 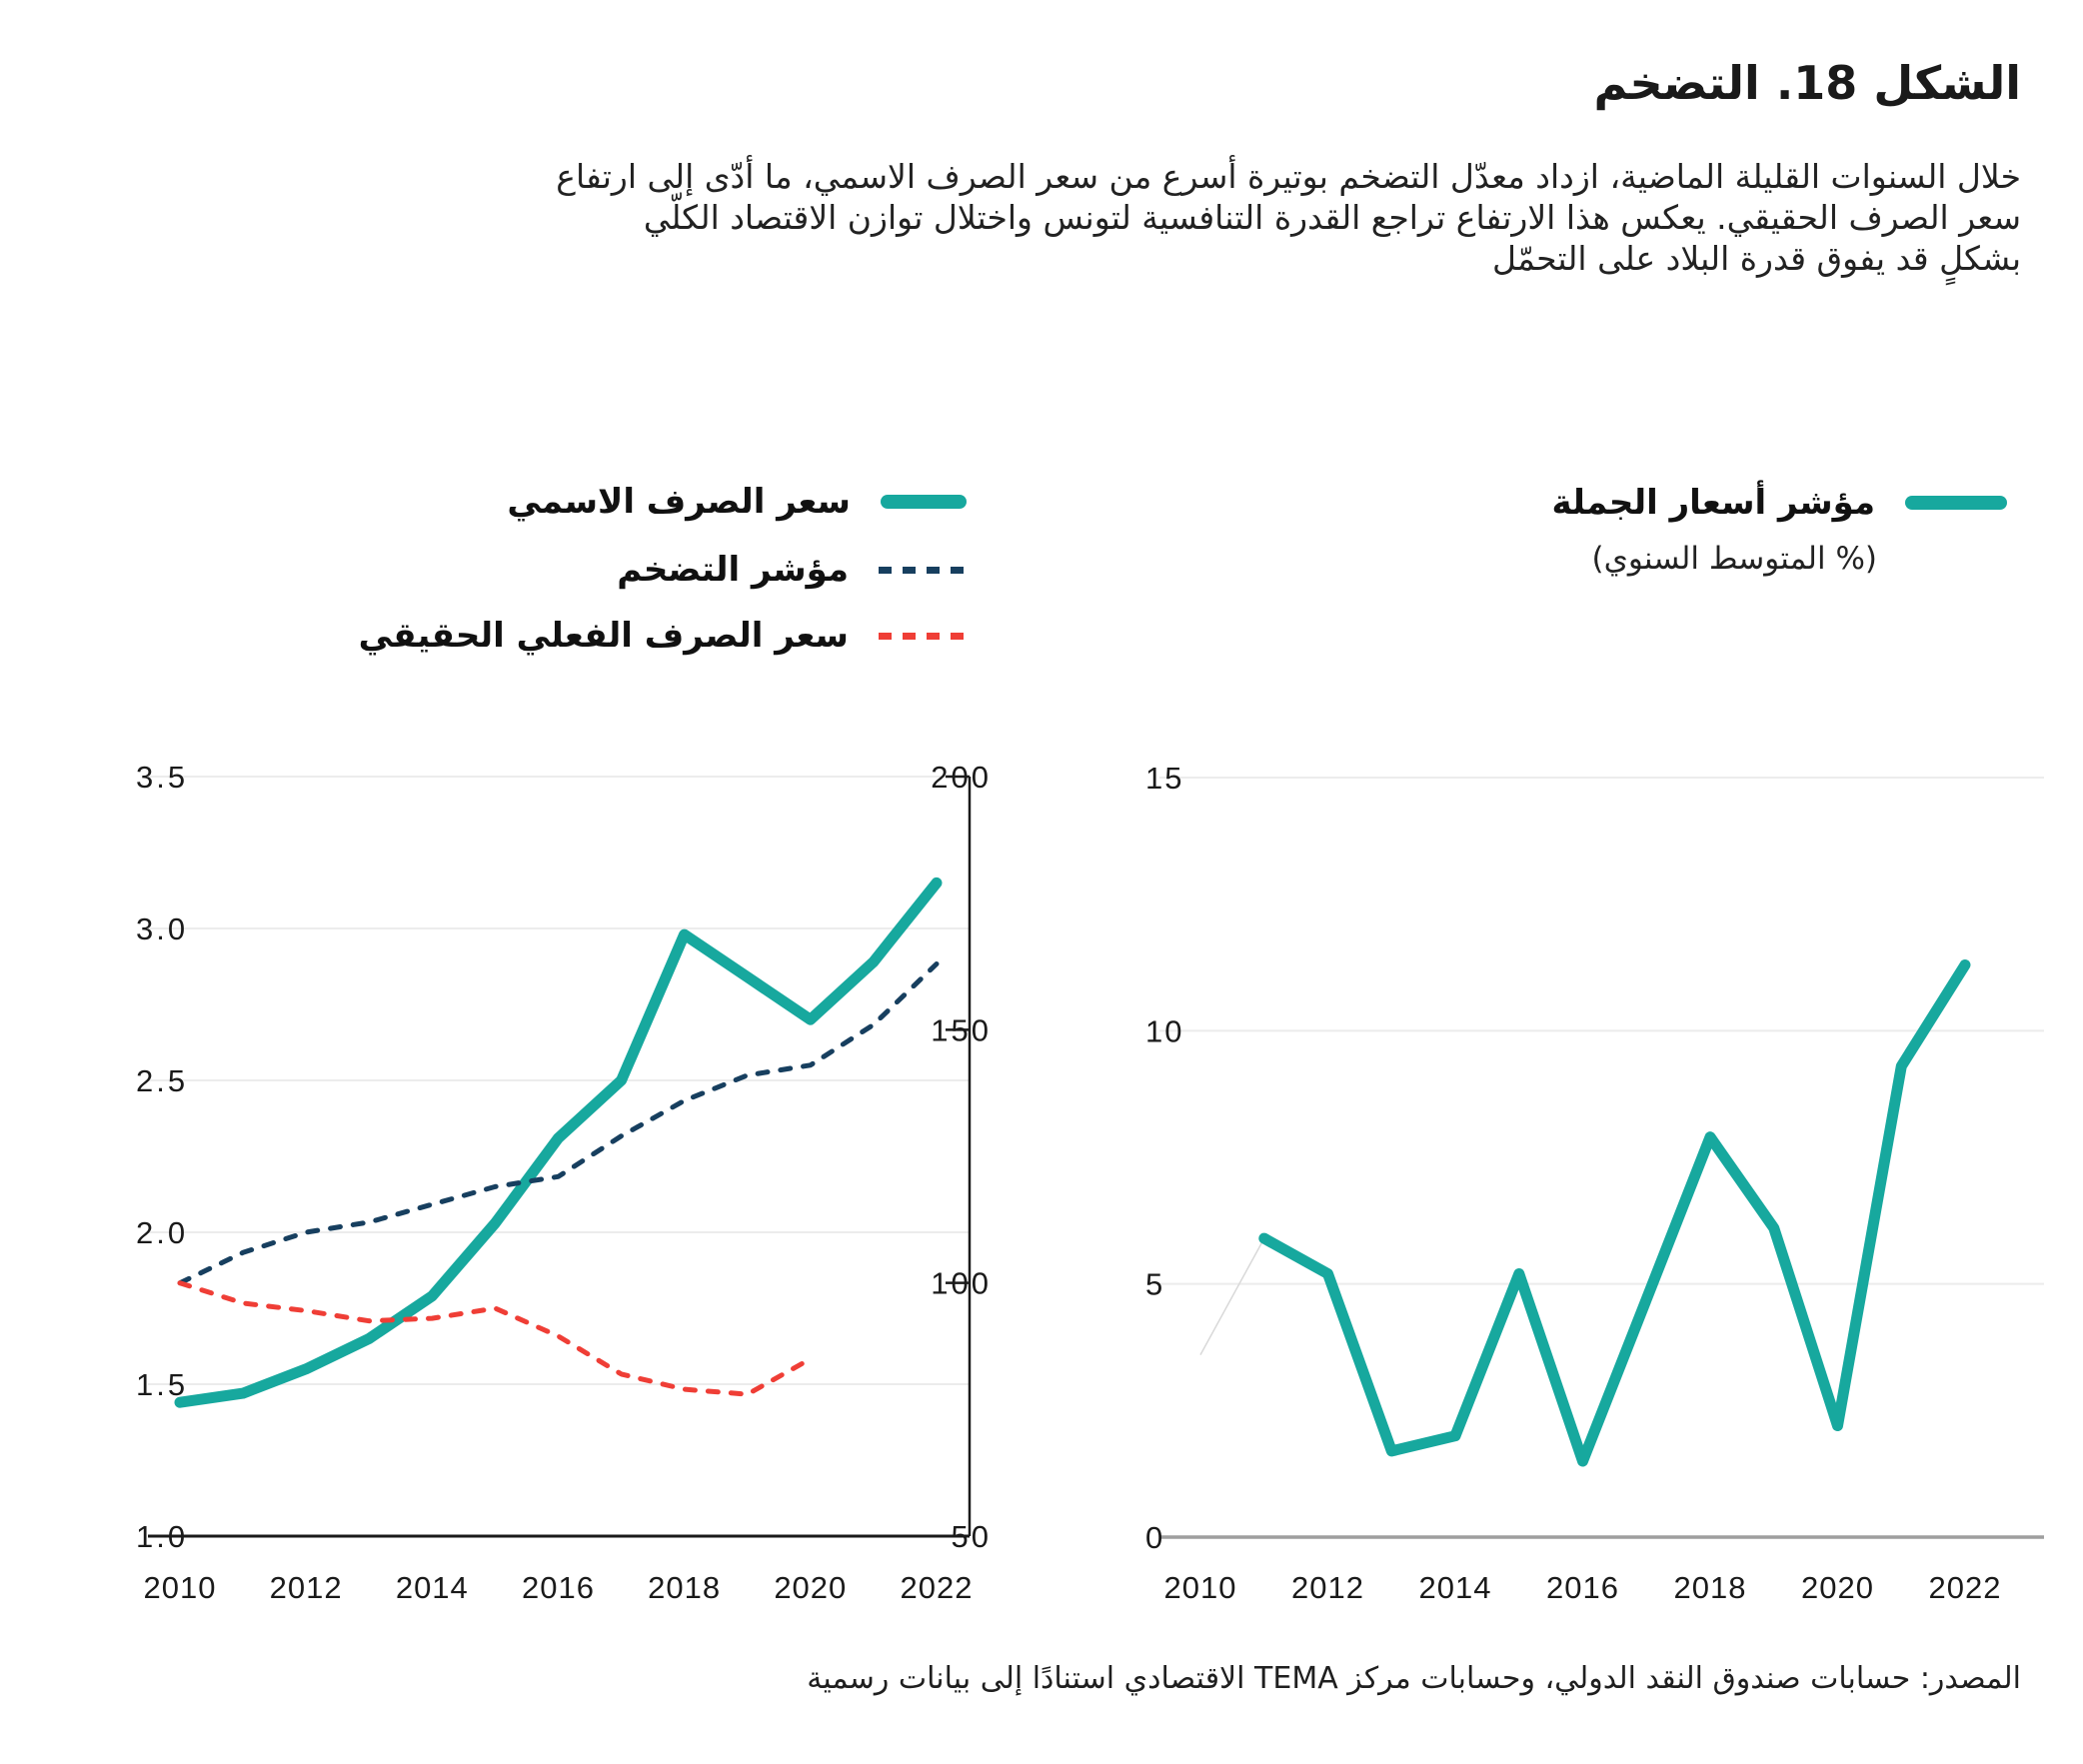 I want to click on right-axis-tick-label: 50, so click(x=972, y=1536).